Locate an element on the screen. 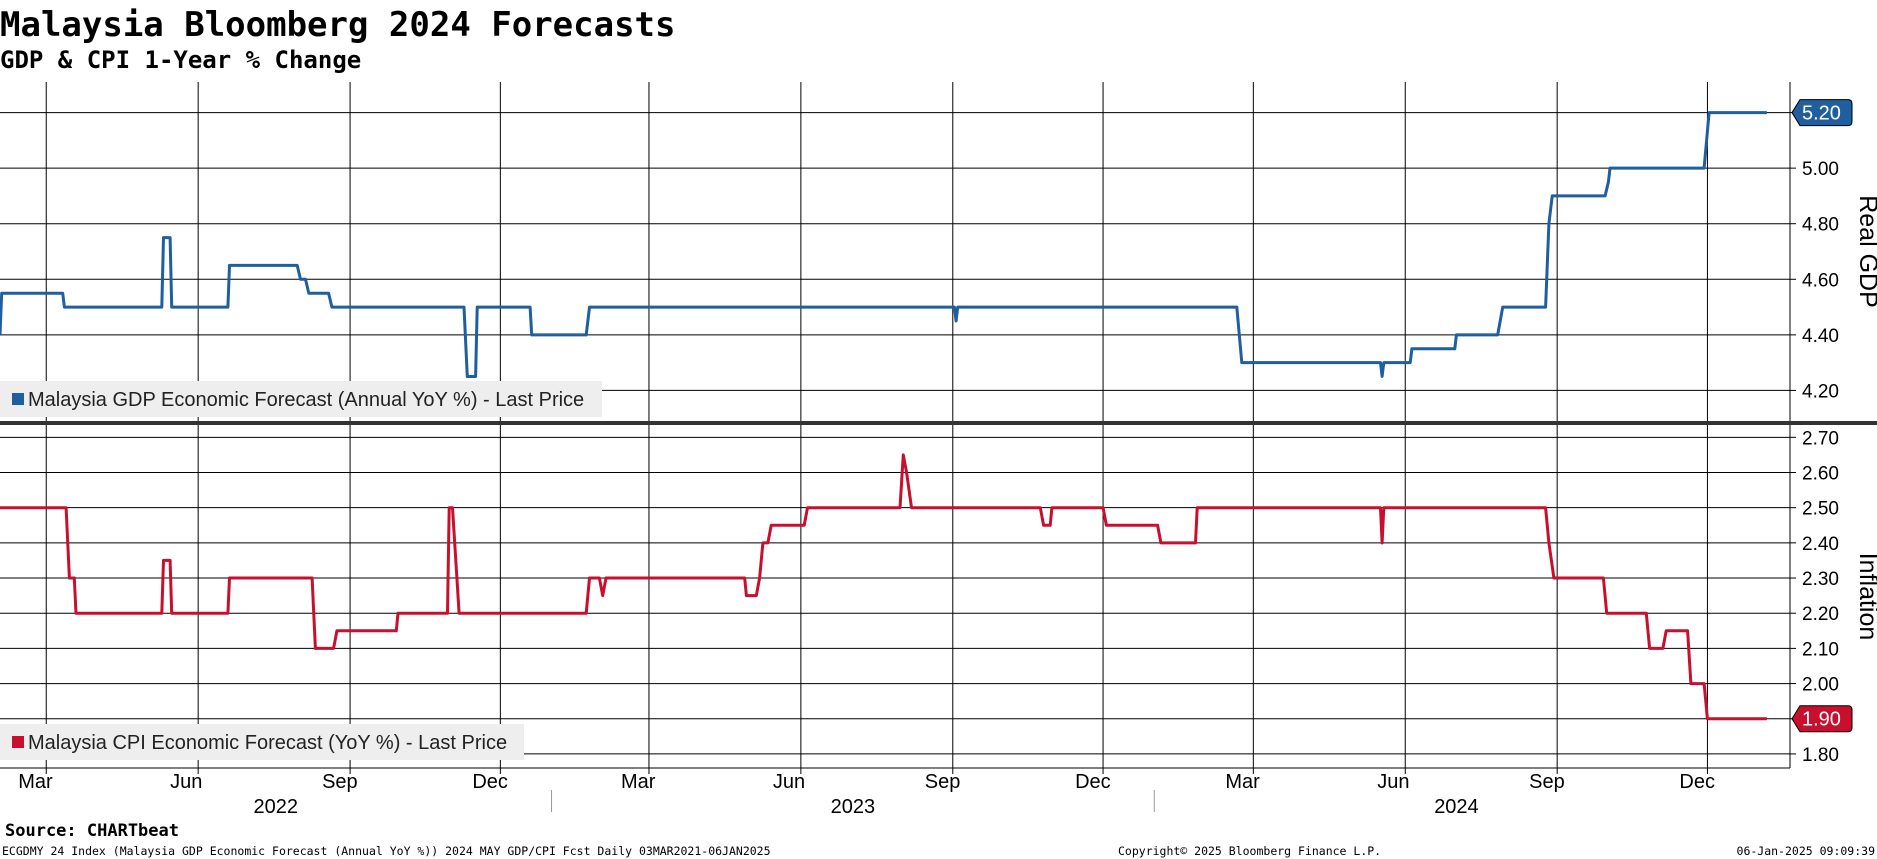 This screenshot has height=859, width=1877. y-axis-title: Real GDP is located at coordinates (1865, 251).